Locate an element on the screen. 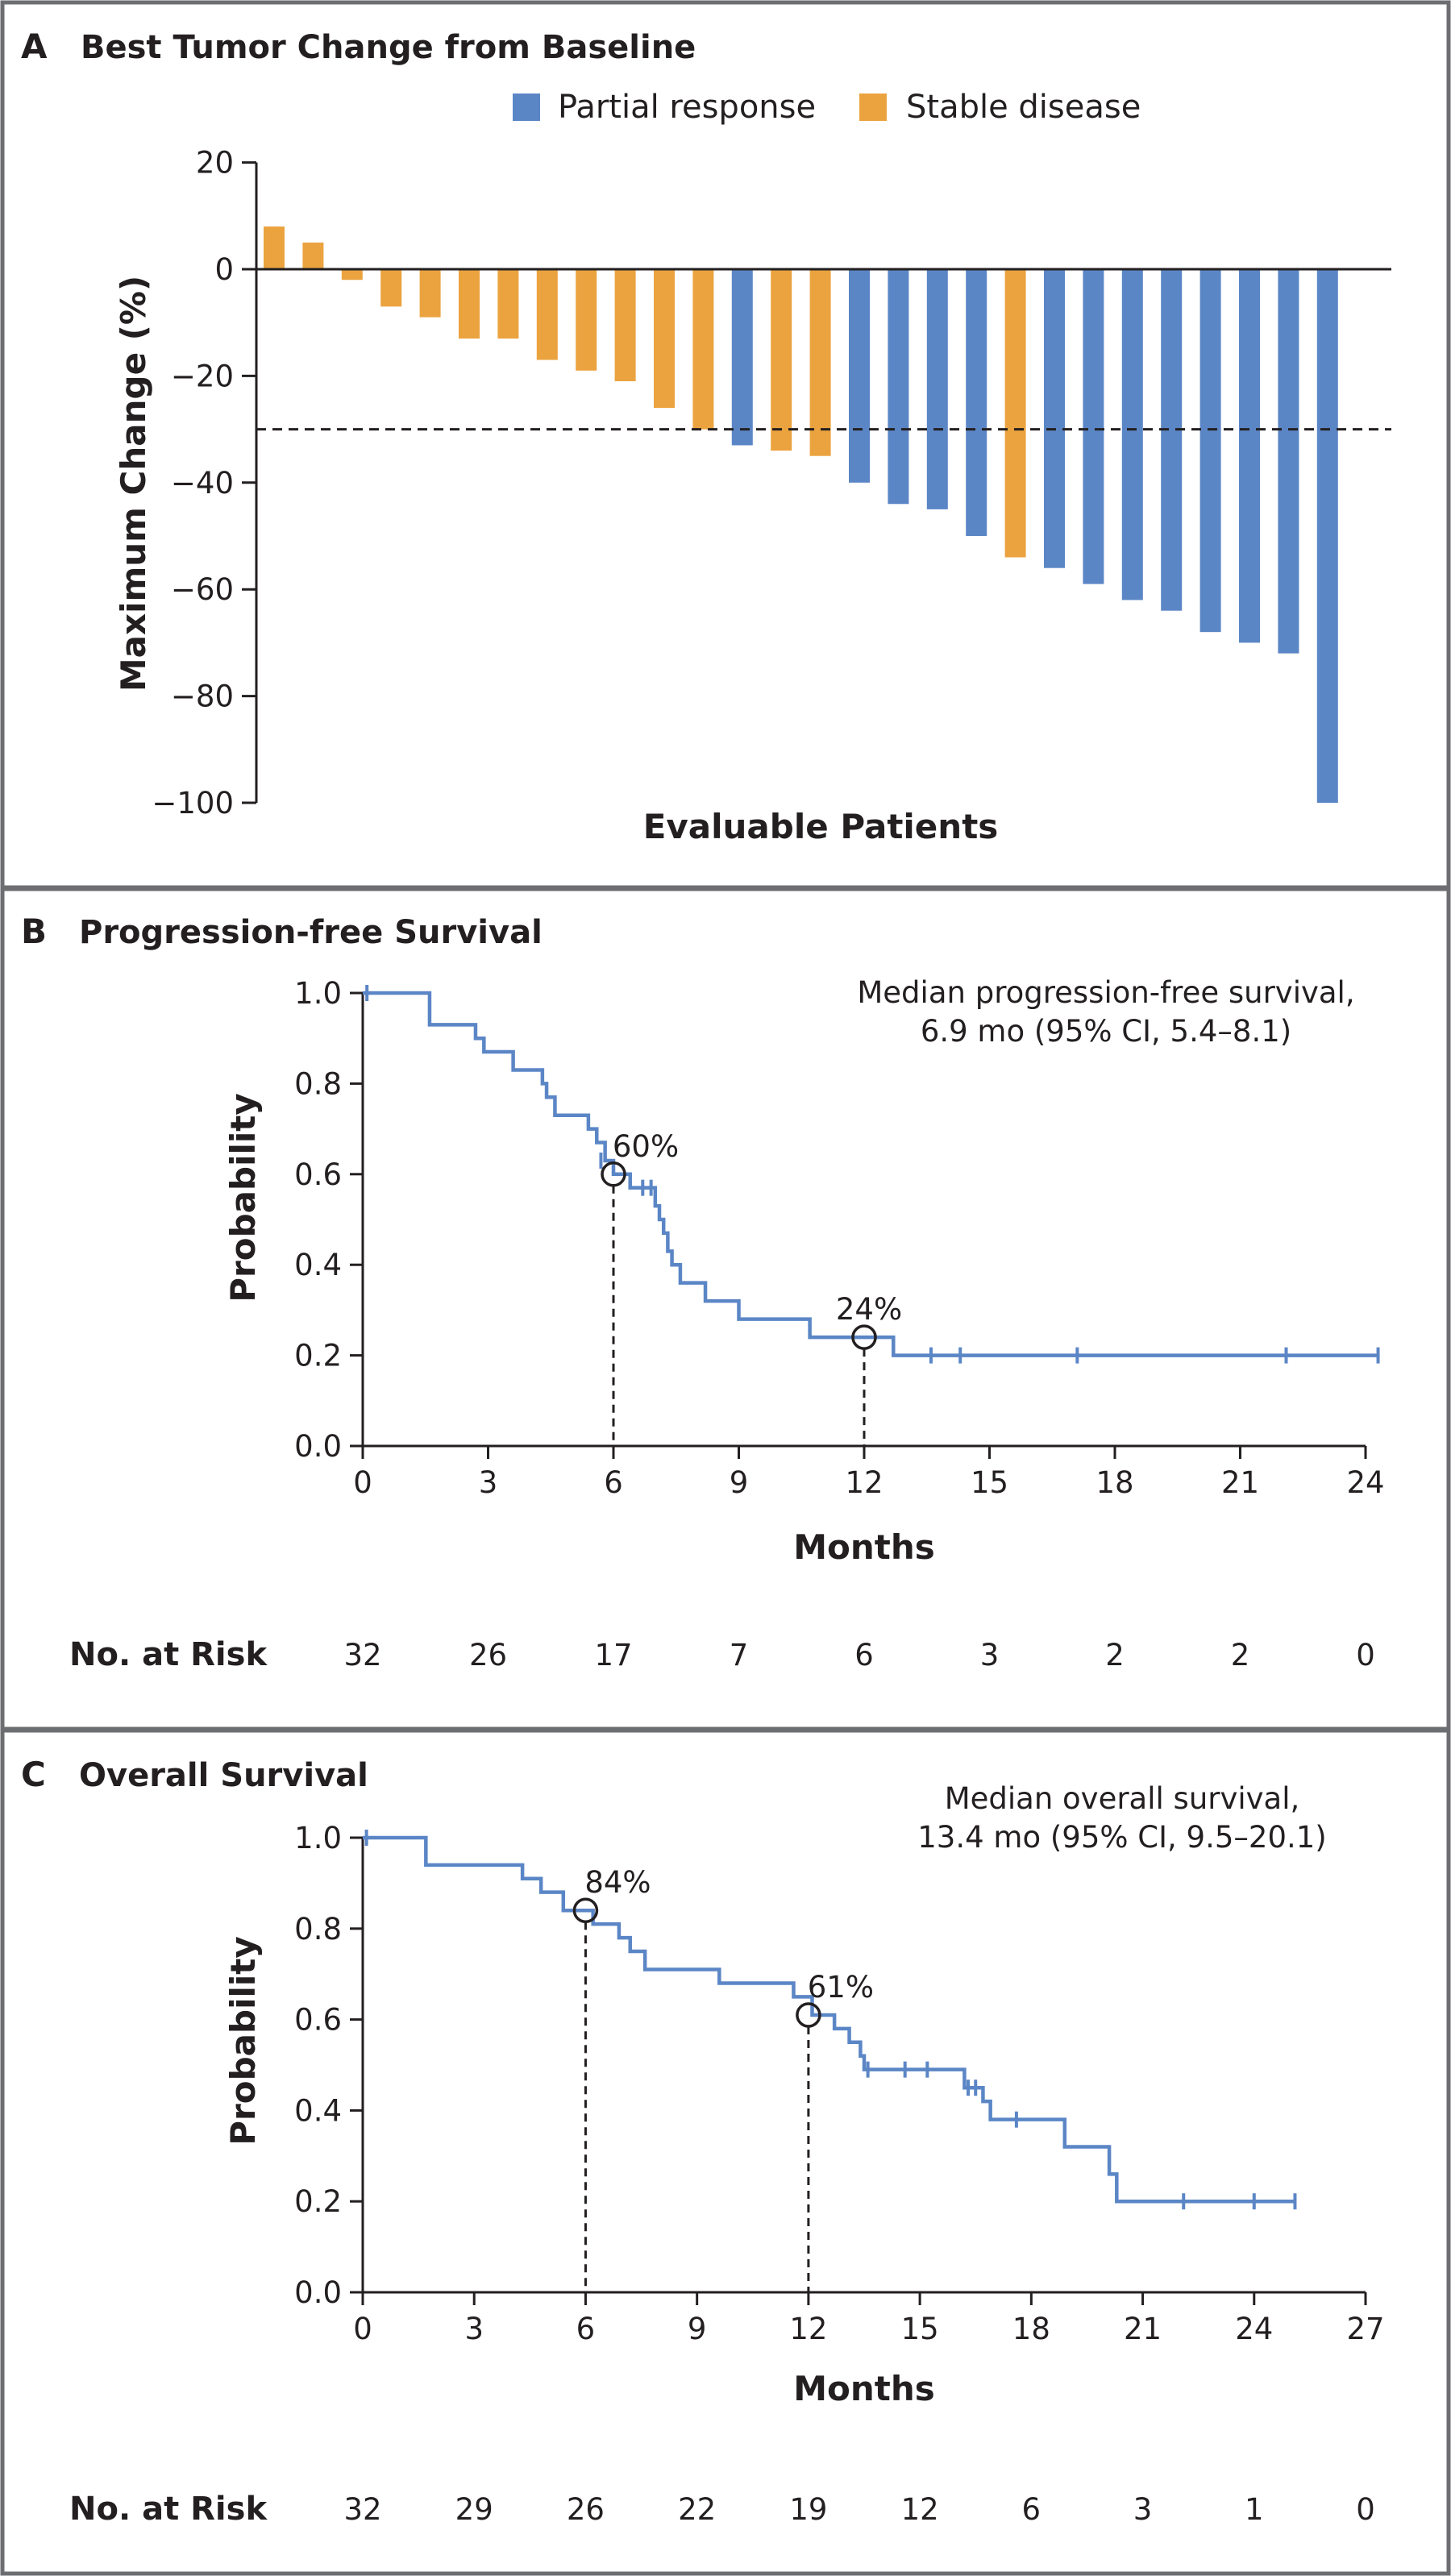 Image resolution: width=1451 pixels, height=2576 pixels. plot-area: 60% 24% is located at coordinates (871, 1215).